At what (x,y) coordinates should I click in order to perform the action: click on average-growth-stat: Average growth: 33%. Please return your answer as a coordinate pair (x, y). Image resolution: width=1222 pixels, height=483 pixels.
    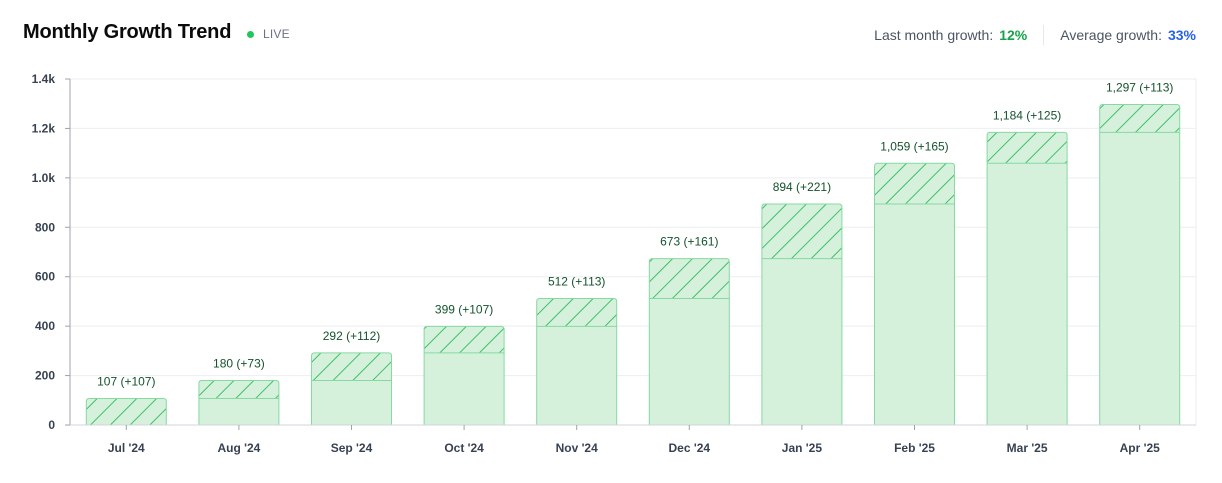
    Looking at the image, I should click on (1128, 35).